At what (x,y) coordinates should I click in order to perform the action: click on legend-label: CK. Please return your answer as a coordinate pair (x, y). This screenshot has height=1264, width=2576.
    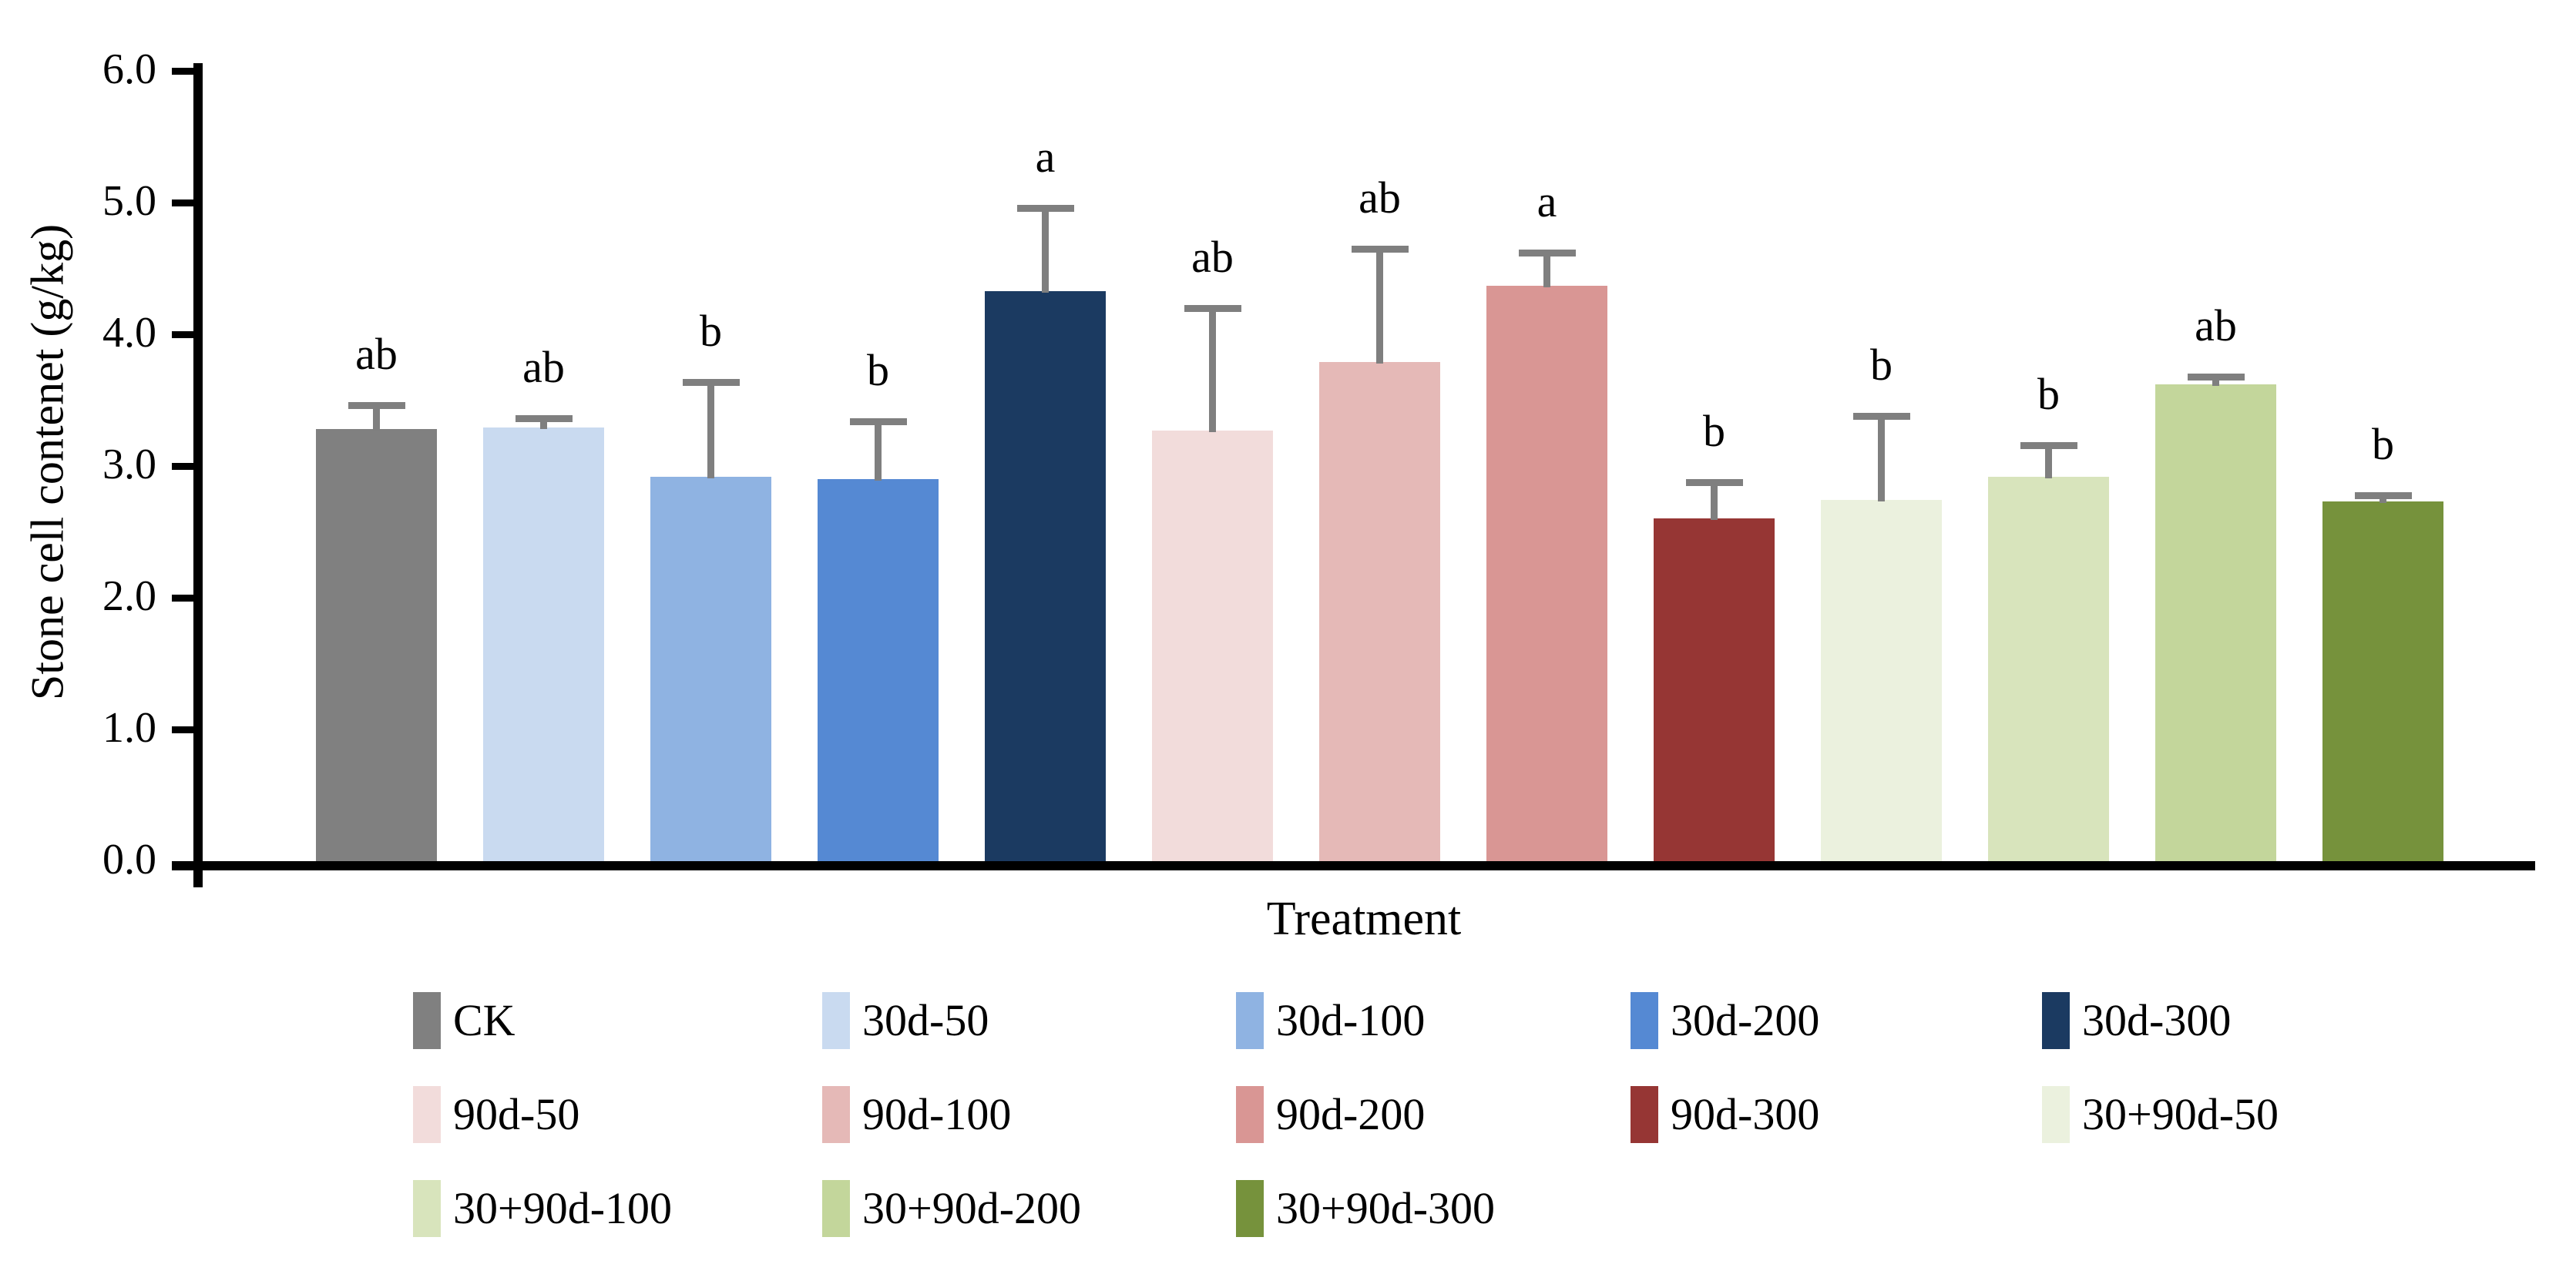
    Looking at the image, I should click on (484, 1020).